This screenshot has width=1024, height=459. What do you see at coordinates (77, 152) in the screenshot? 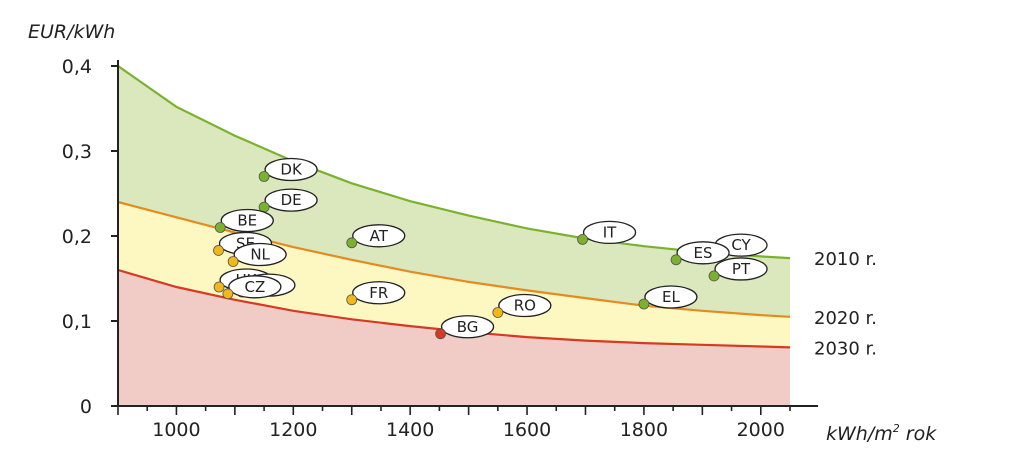
I see `y-tick-label-3: 0,3` at bounding box center [77, 152].